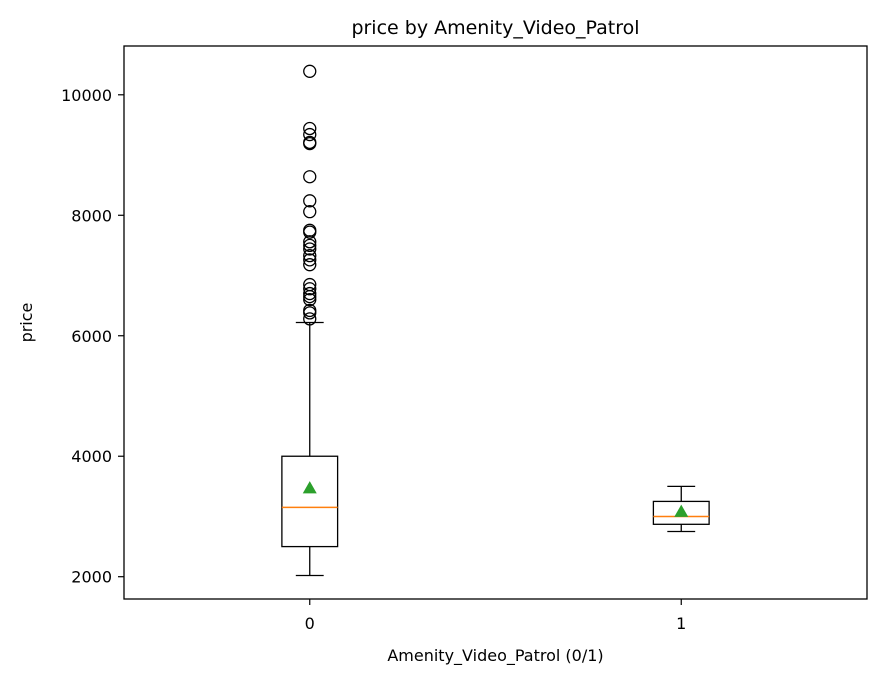  Describe the element at coordinates (495, 656) in the screenshot. I see `x-axis-label: Amenity_Video_Patrol (0/1)` at that location.